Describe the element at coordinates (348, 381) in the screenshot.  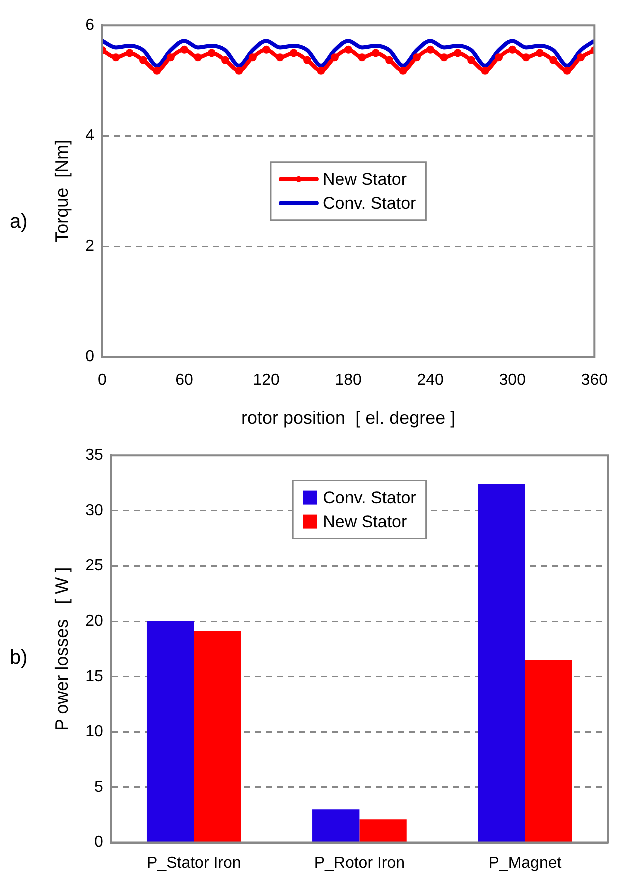
I see `x-tick-label: 180` at that location.